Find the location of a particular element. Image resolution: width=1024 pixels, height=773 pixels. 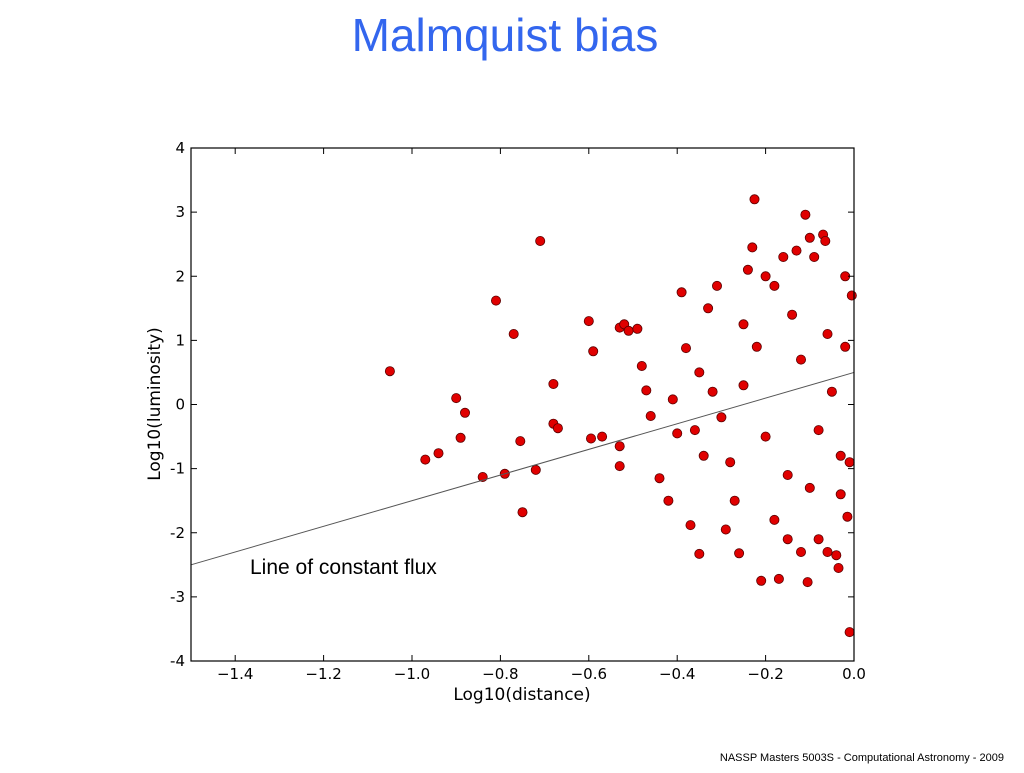

y-tick-label: 3 is located at coordinates (180, 212).